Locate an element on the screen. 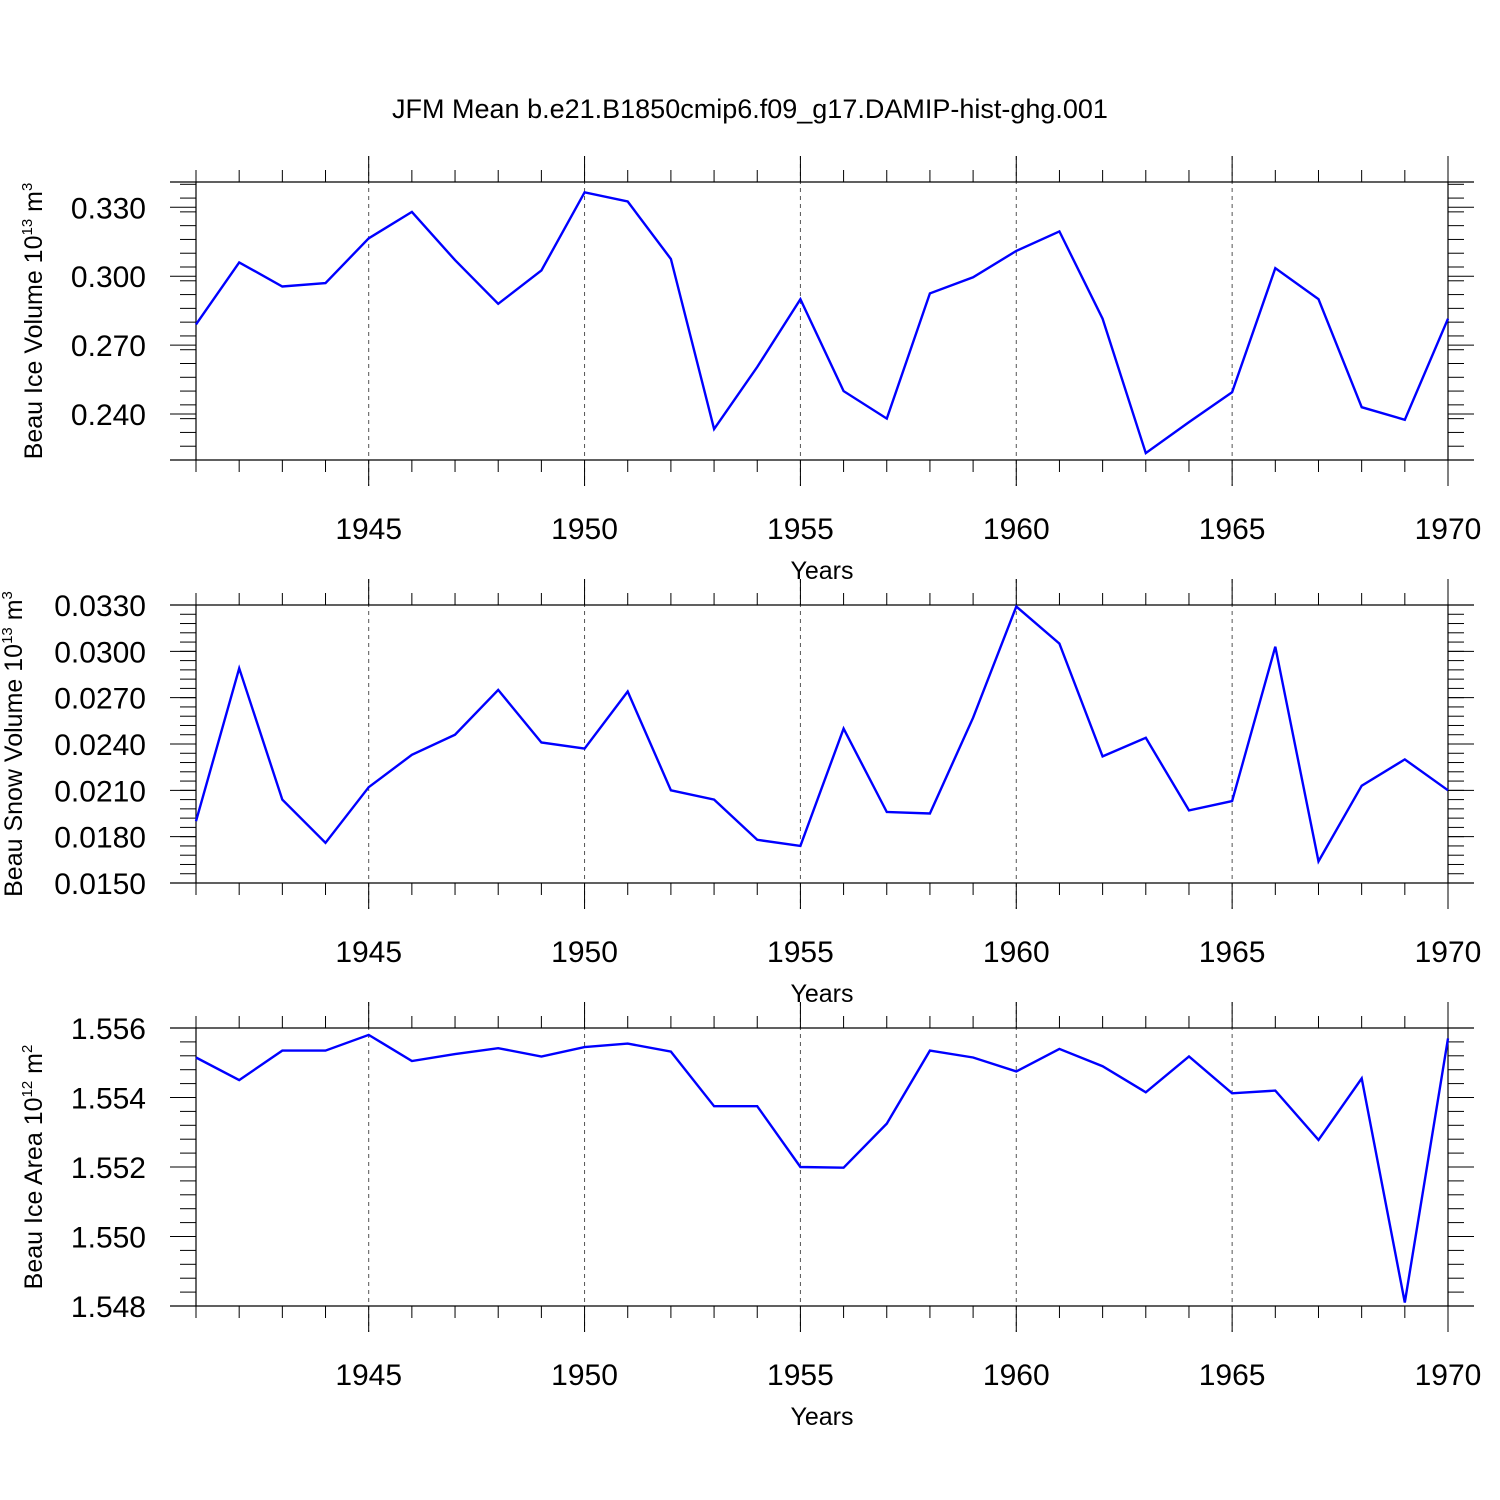 The height and width of the screenshot is (1500, 1500). y-tick-label: 0.0150 is located at coordinates (100, 884).